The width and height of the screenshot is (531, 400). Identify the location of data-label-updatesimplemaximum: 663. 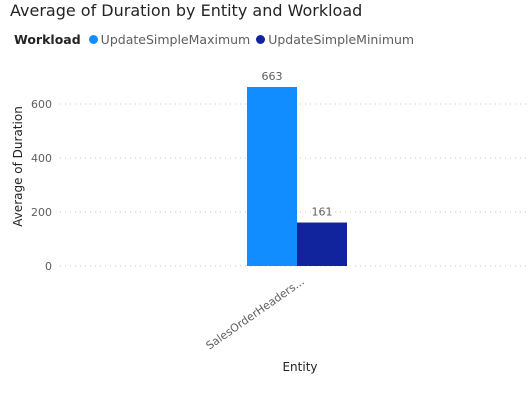
(272, 76).